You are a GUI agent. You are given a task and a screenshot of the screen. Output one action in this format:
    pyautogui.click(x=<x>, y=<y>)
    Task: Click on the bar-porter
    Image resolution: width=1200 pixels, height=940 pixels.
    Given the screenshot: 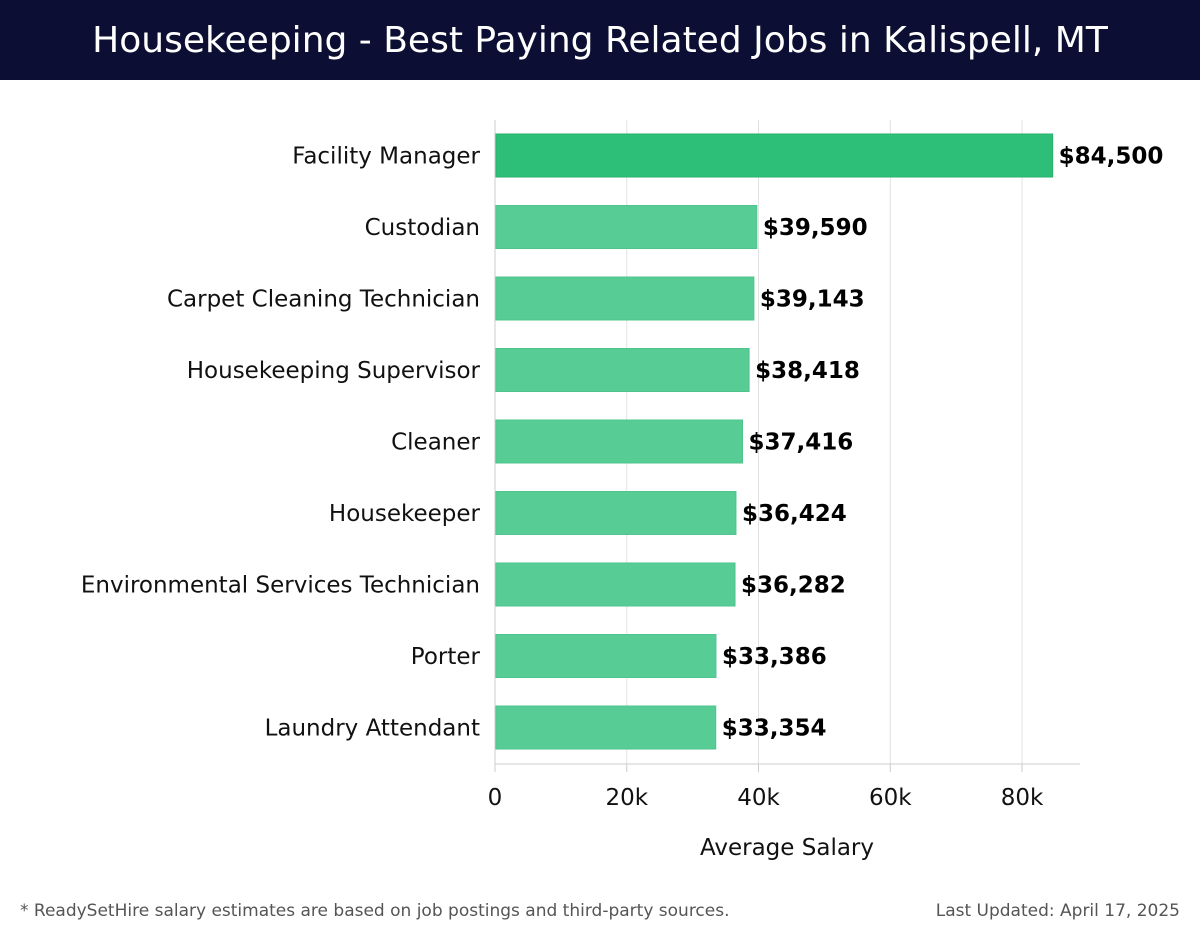 What is the action you would take?
    pyautogui.click(x=606, y=656)
    